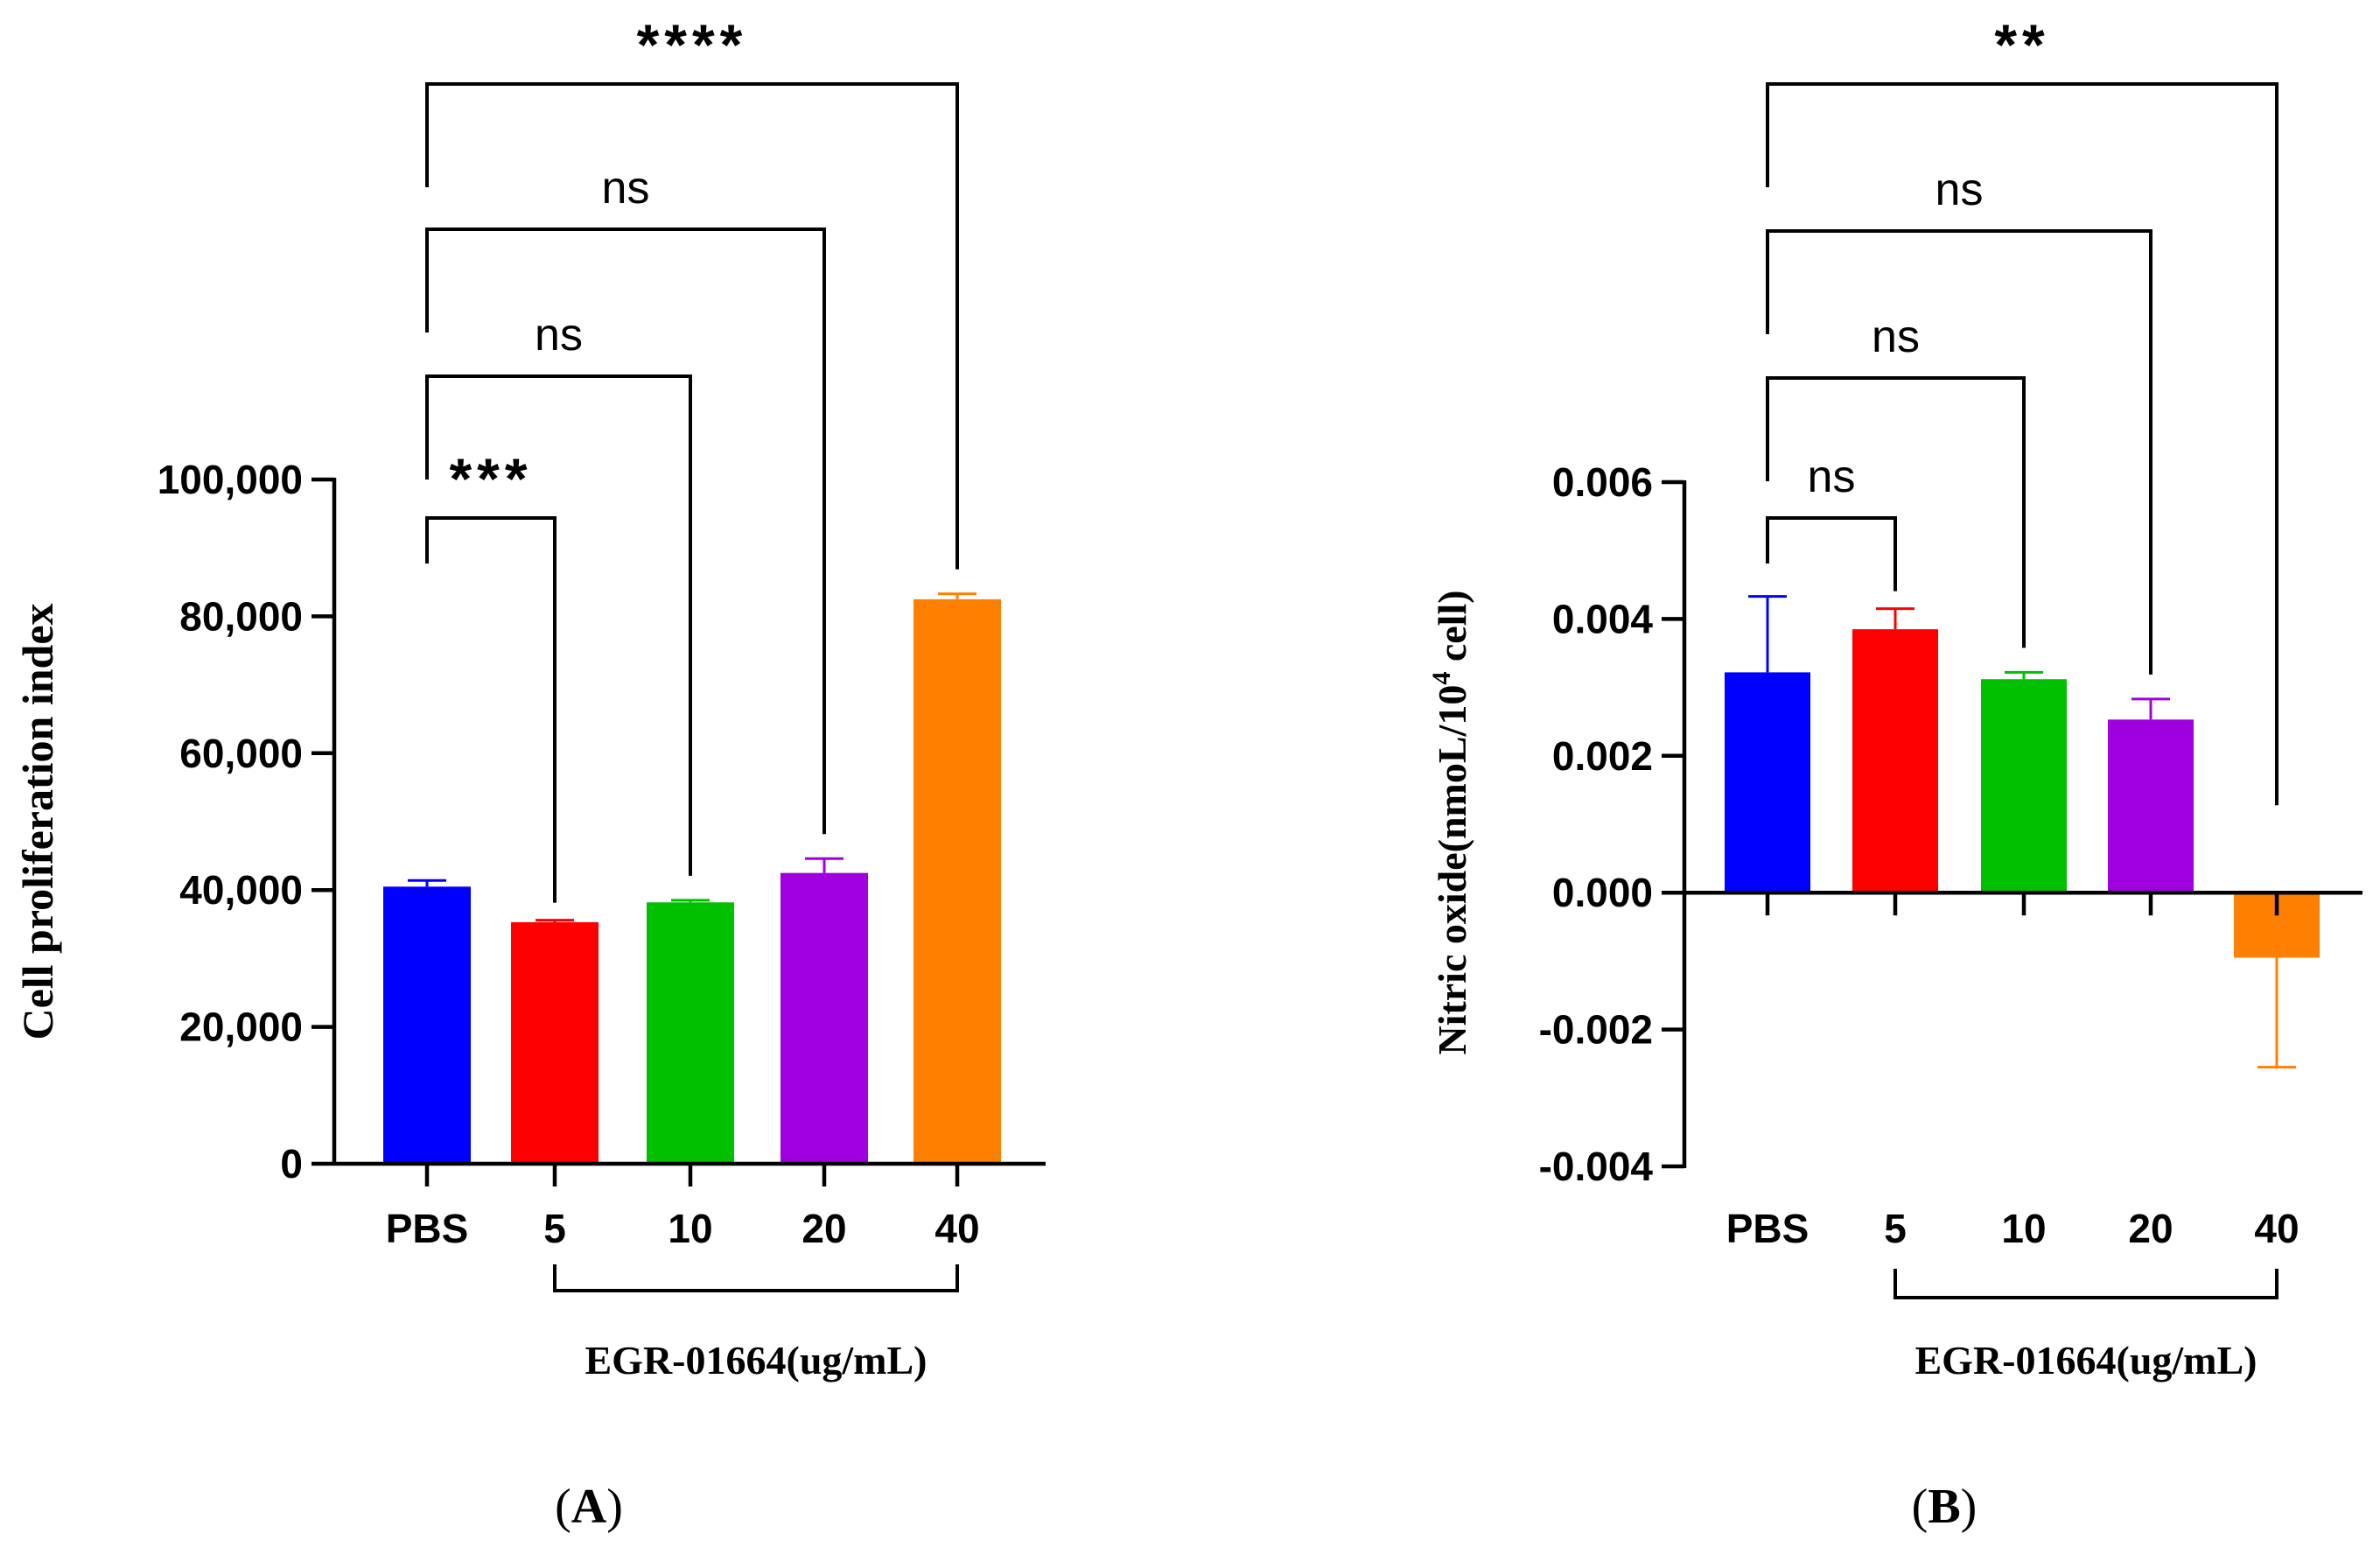 The height and width of the screenshot is (1561, 2380). Describe the element at coordinates (1452, 630) in the screenshot. I see `y-axis-title-tail: cell)` at that location.